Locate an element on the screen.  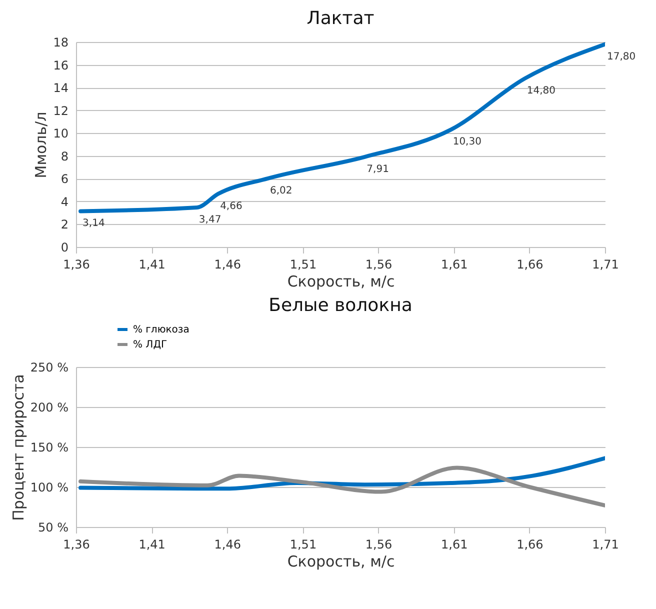
y-tick-label: 14 is located at coordinates (60, 88).